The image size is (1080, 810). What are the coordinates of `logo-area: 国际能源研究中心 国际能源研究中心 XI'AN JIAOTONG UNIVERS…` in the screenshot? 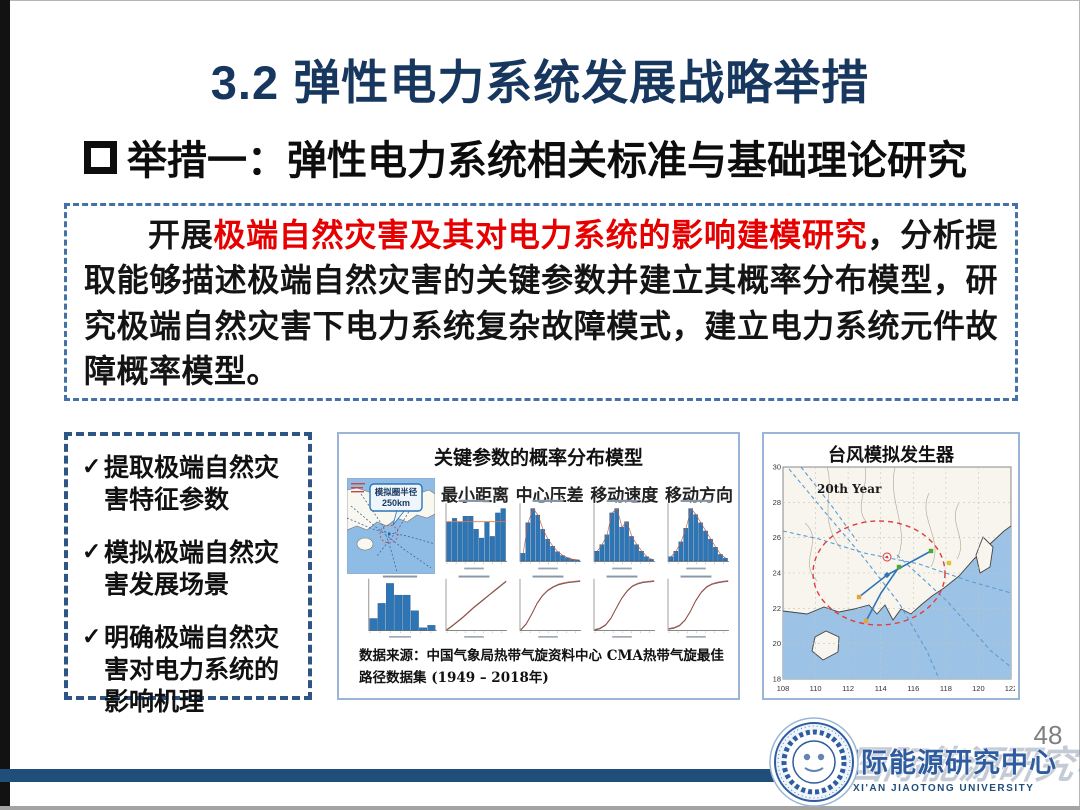 It's located at (917, 759).